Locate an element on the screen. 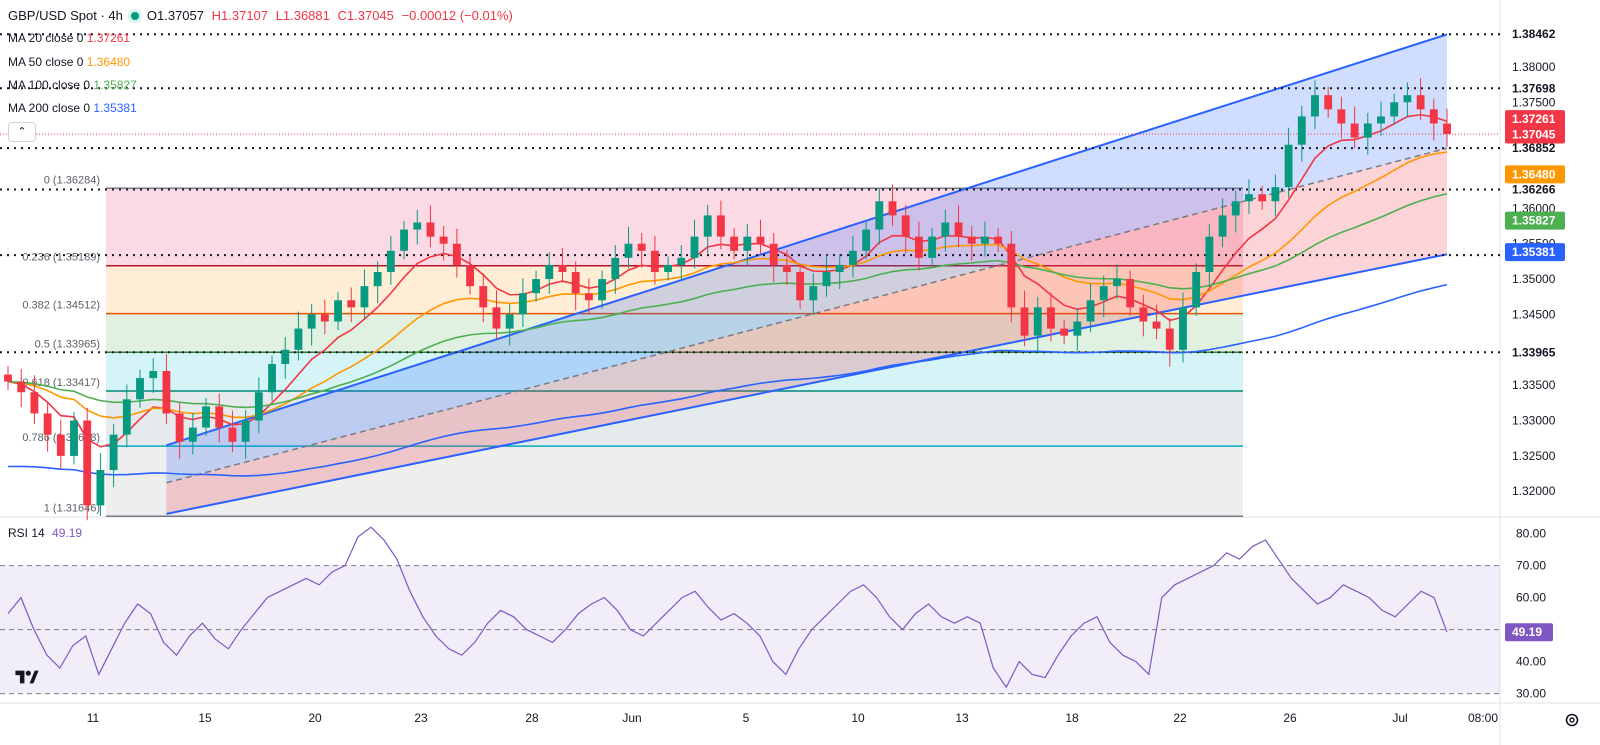 This screenshot has width=1600, height=745. price-tick-label: 1.32000 is located at coordinates (1534, 491).